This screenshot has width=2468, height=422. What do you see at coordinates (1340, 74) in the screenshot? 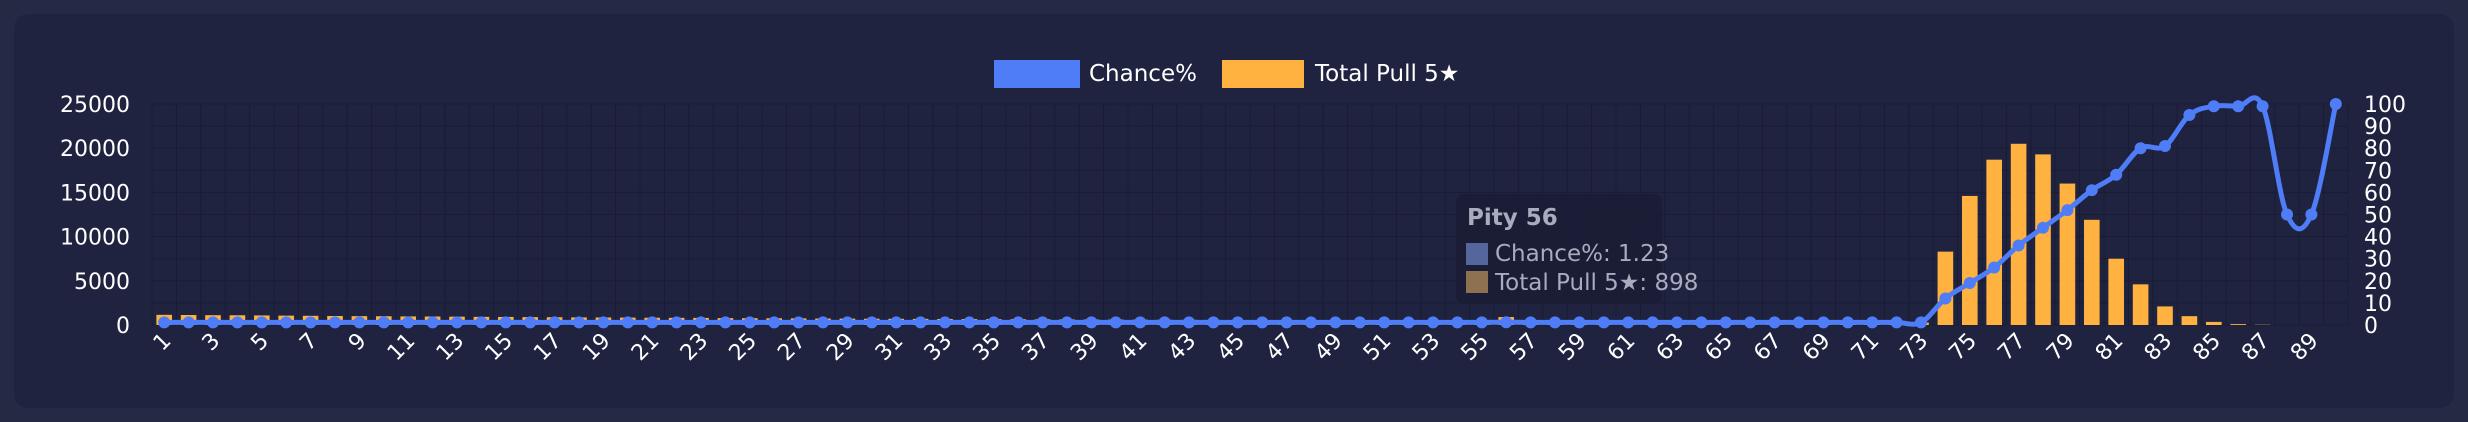
I see `legend-item-total-pull: Total Pull 5★` at bounding box center [1340, 74].